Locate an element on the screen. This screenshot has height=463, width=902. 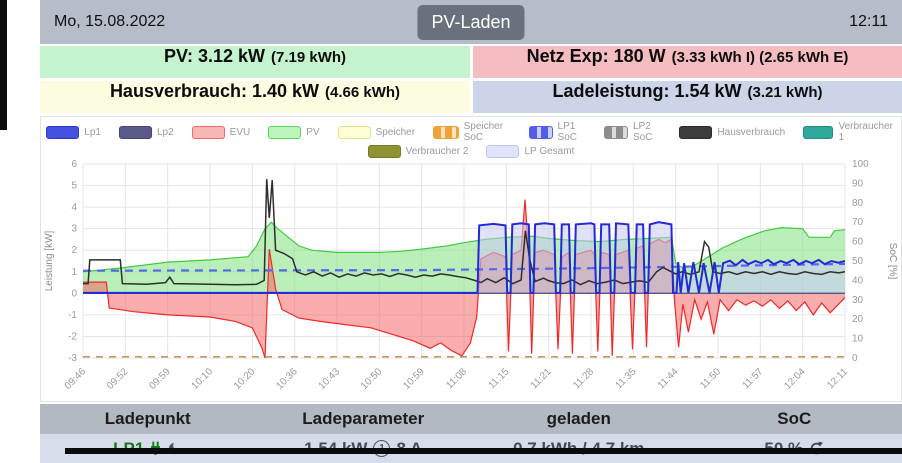
svg-text: 5 is located at coordinates (74, 186).